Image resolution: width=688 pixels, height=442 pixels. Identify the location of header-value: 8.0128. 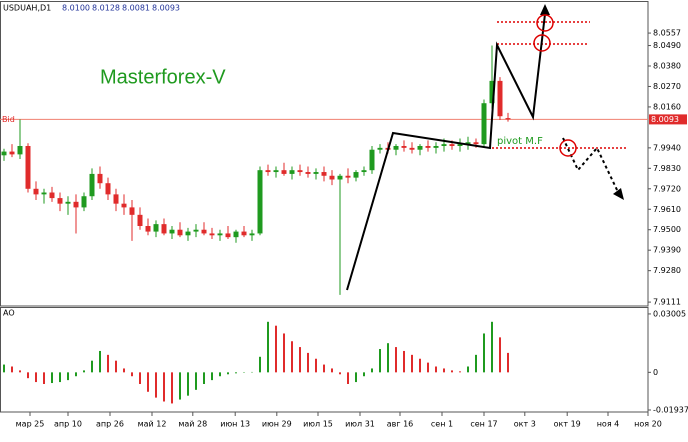
(106, 8).